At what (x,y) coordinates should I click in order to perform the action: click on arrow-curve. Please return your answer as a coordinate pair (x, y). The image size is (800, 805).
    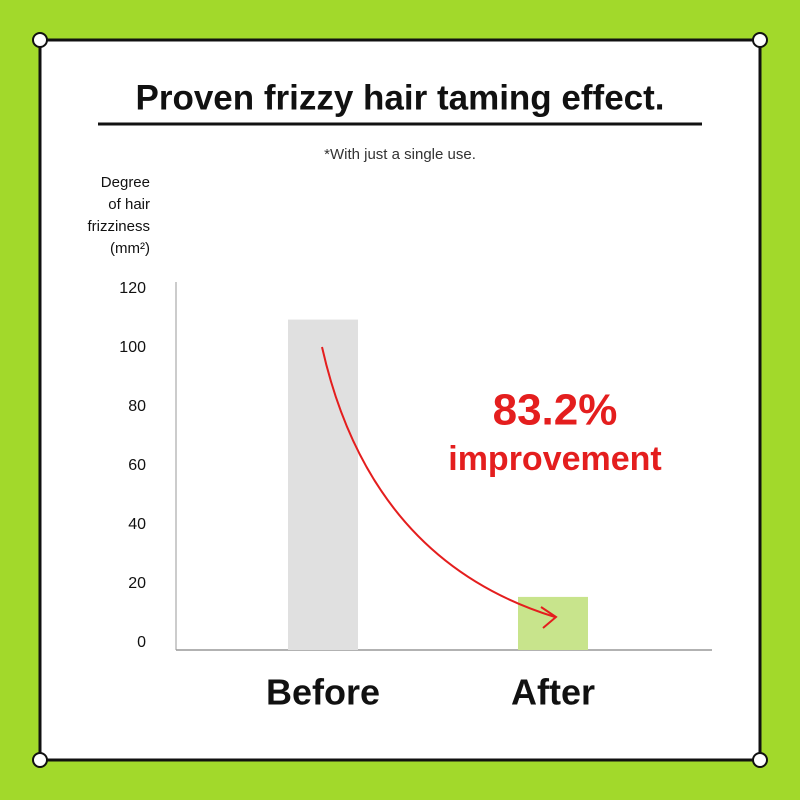
    Looking at the image, I should click on (438, 482).